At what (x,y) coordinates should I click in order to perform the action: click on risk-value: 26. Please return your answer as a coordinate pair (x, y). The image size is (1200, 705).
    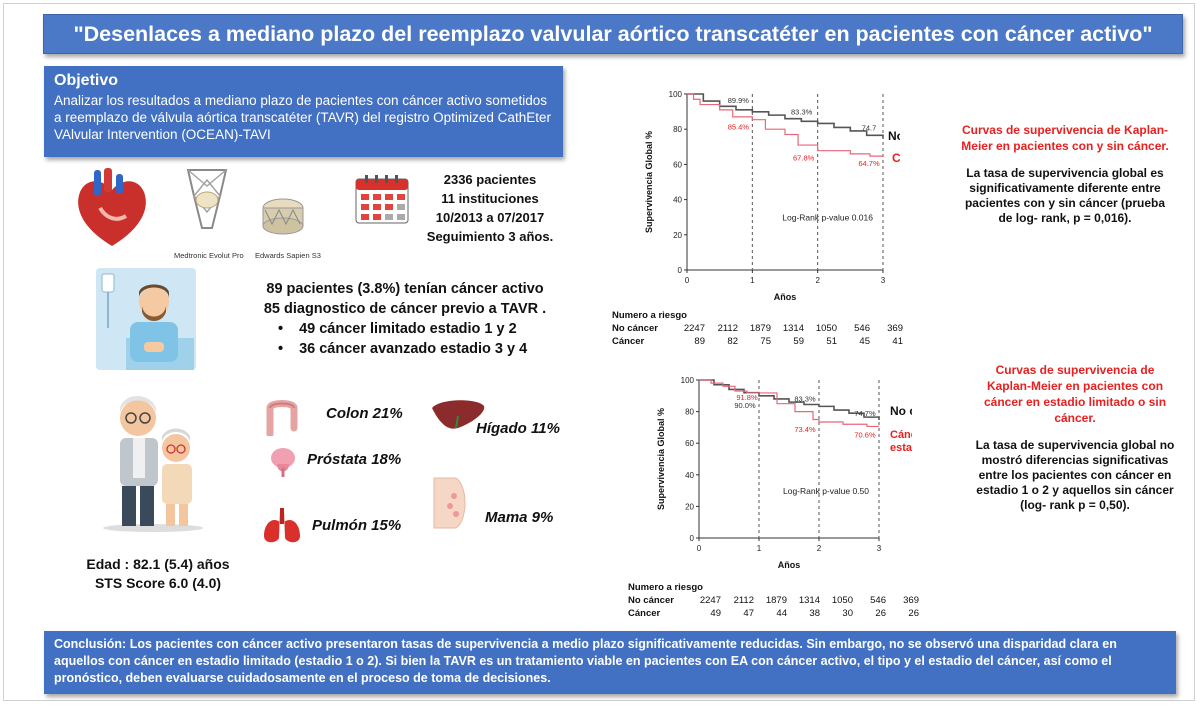
    Looking at the image, I should click on (880, 613).